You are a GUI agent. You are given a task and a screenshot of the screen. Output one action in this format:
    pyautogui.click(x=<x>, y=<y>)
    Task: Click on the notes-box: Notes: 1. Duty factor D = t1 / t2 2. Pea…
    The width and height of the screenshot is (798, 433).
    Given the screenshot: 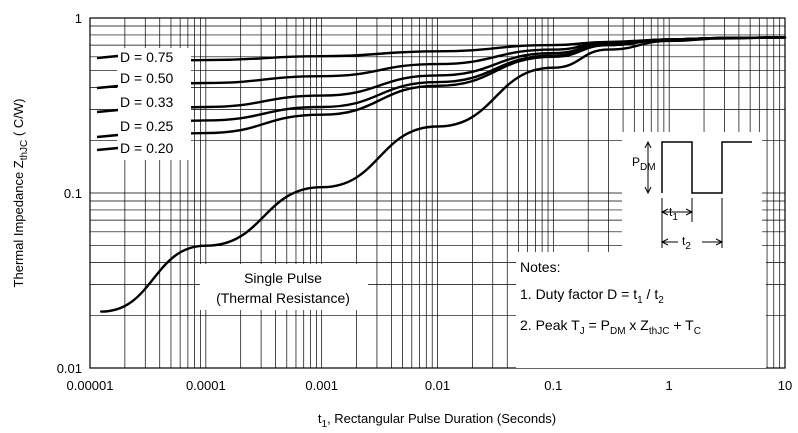 What is the action you would take?
    pyautogui.click(x=641, y=310)
    